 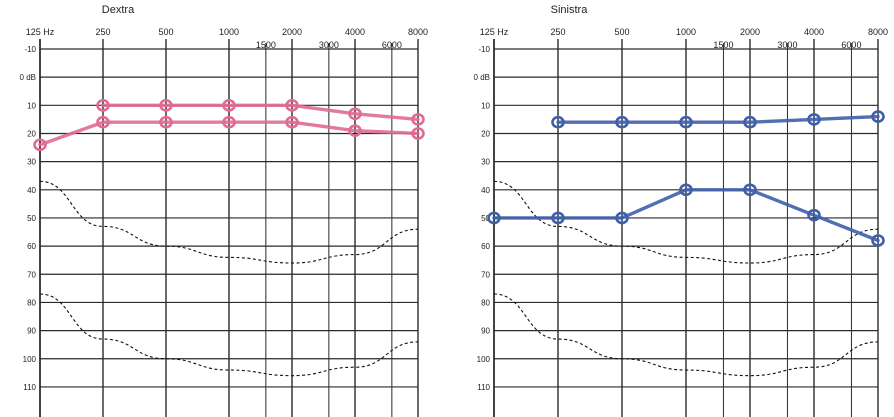 What do you see at coordinates (118, 10) in the screenshot?
I see `chart-title-dextra: Dextra` at bounding box center [118, 10].